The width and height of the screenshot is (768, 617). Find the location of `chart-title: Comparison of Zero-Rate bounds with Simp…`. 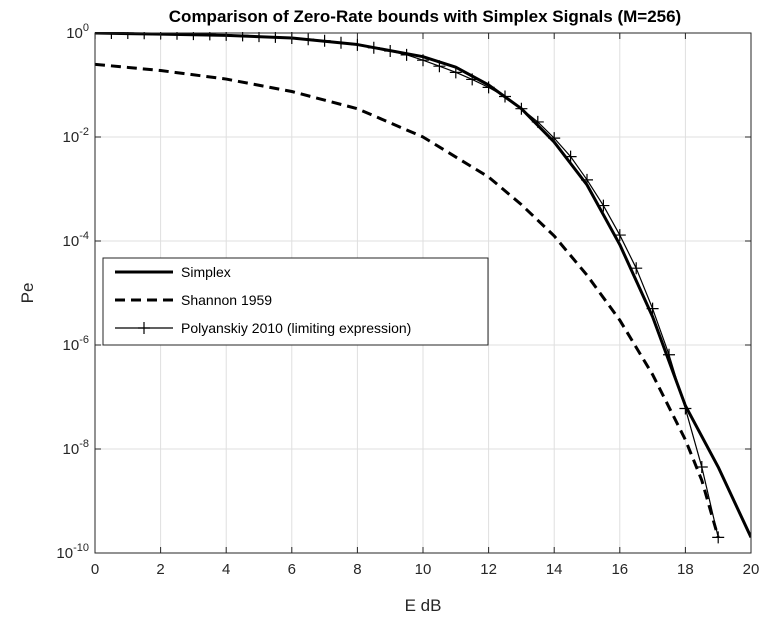

chart-title: Comparison of Zero-Rate bounds with Simp… is located at coordinates (425, 16).